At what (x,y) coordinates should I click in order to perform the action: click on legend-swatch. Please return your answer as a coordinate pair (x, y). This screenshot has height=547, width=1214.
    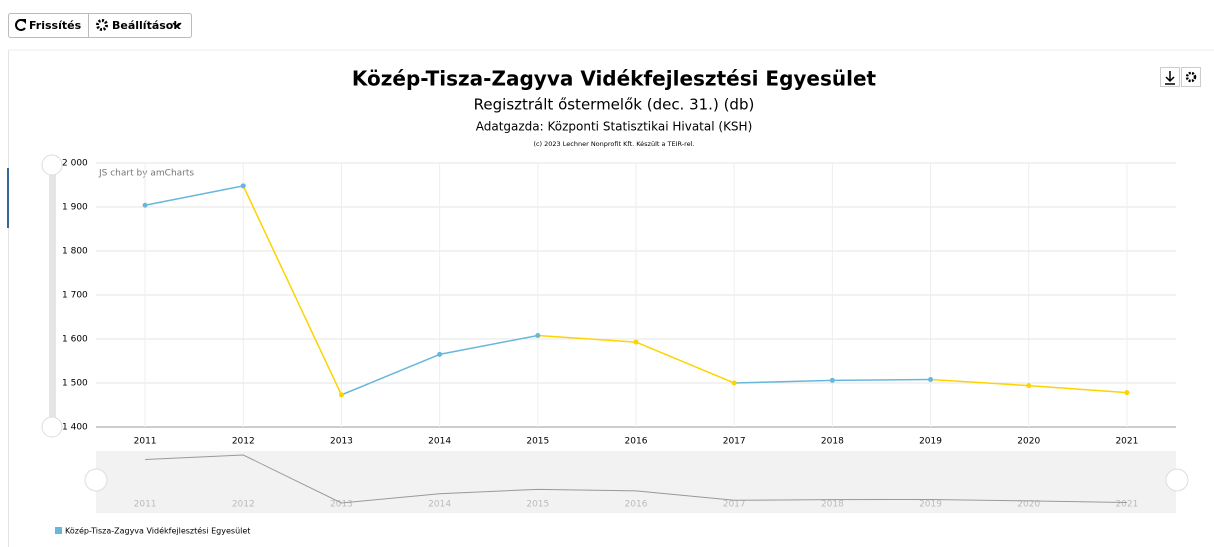
    Looking at the image, I should click on (58, 530).